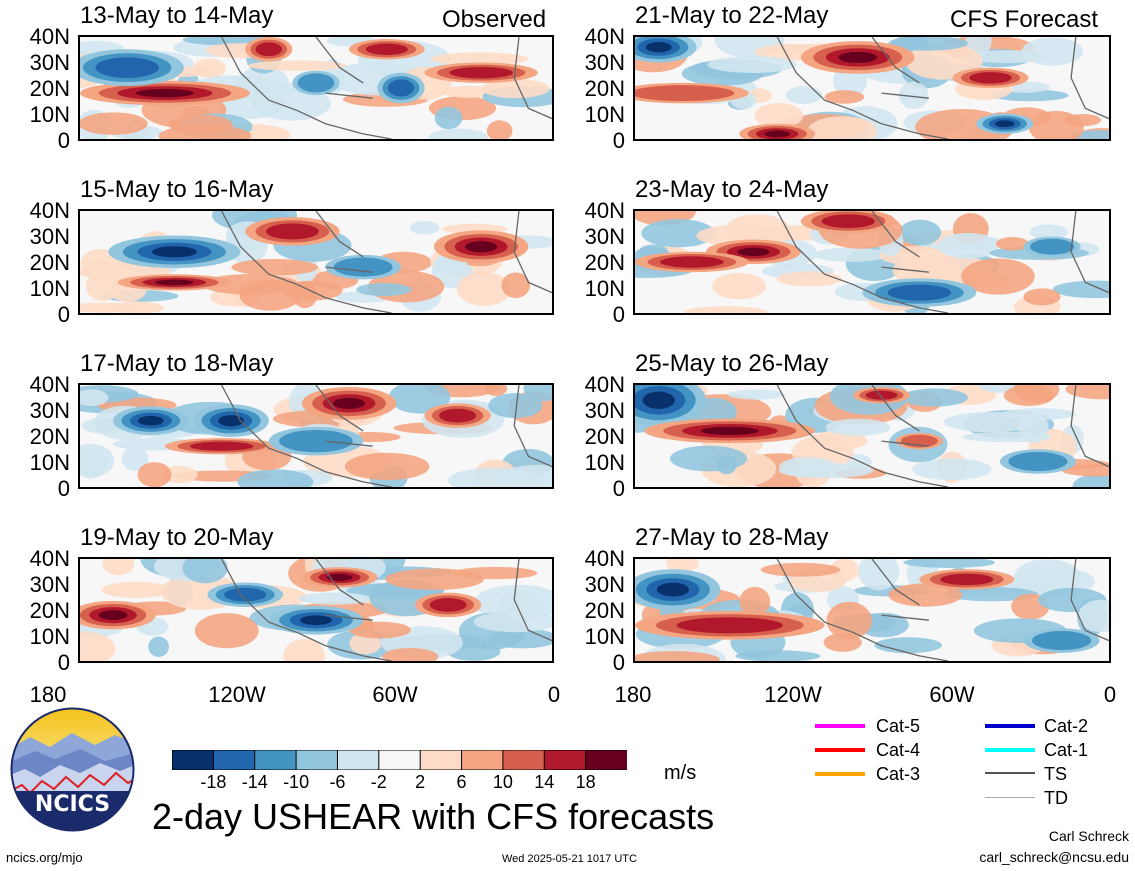  I want to click on cat2-label: Cat-2, so click(1066, 726).